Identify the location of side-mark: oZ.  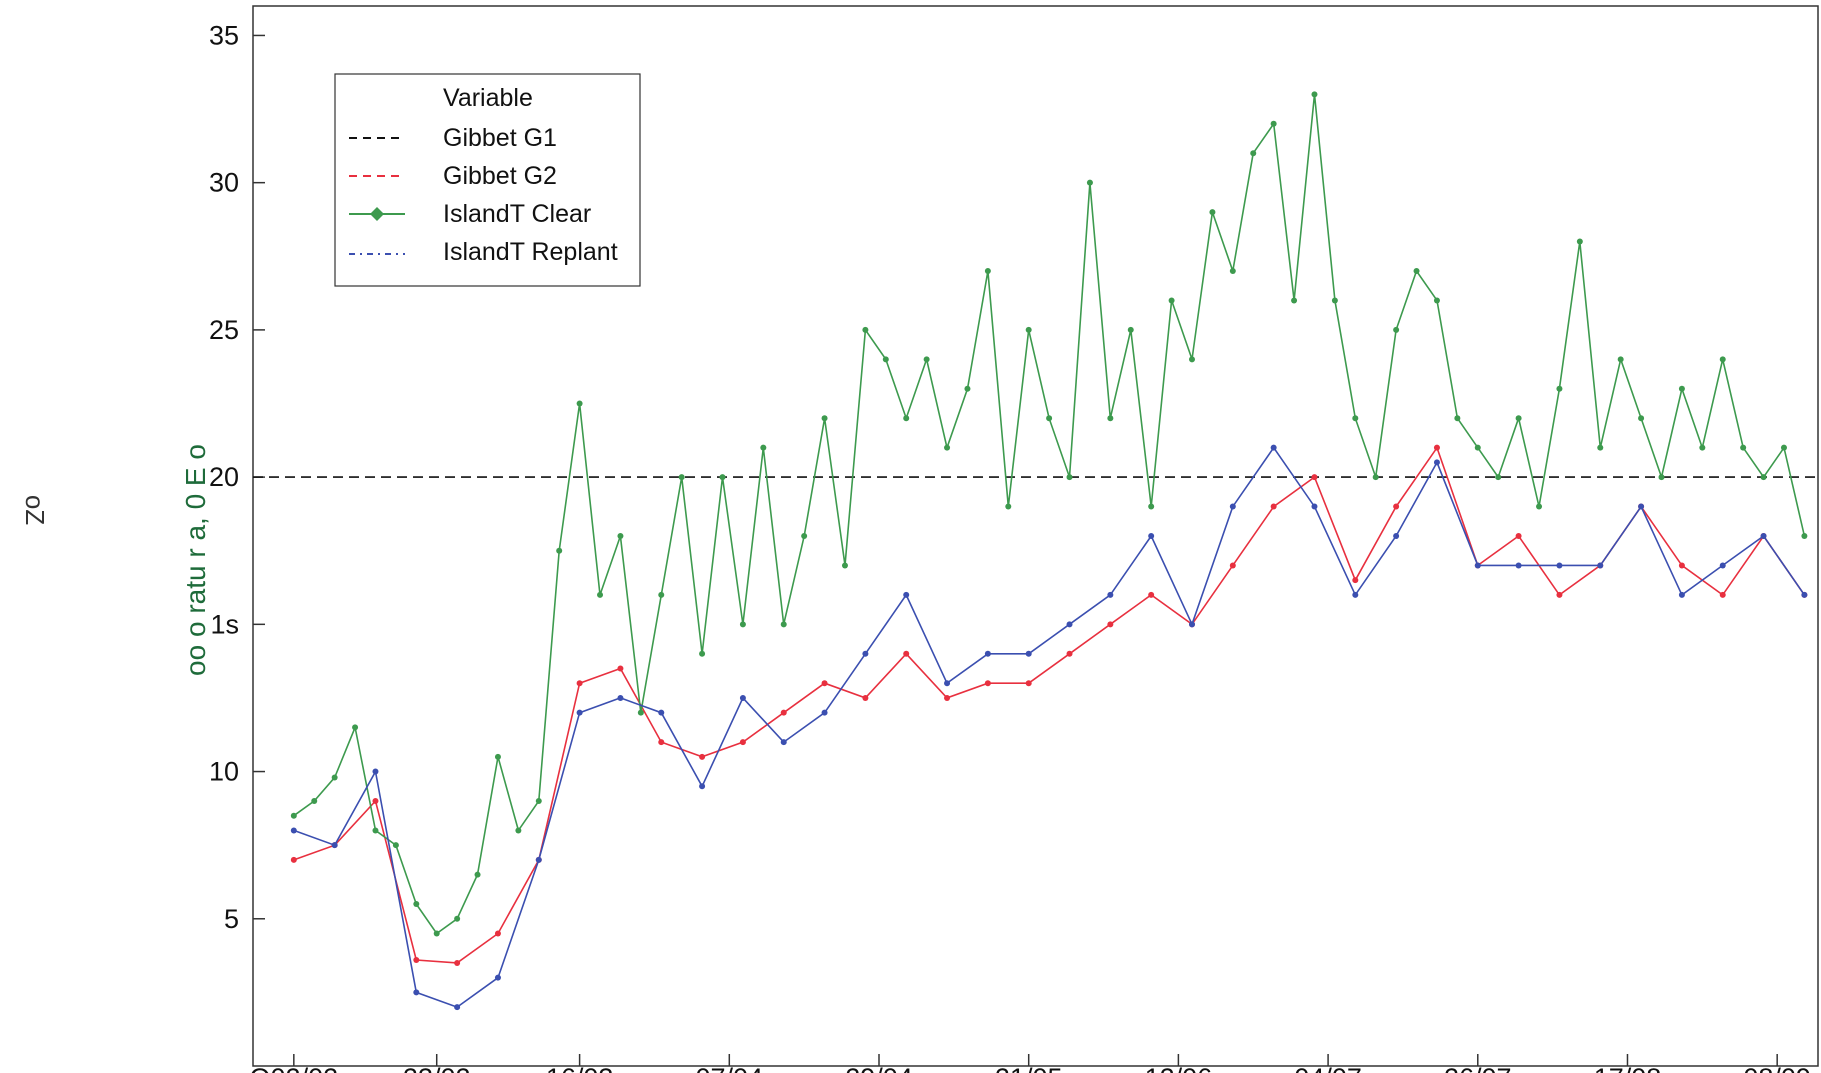
(35, 510).